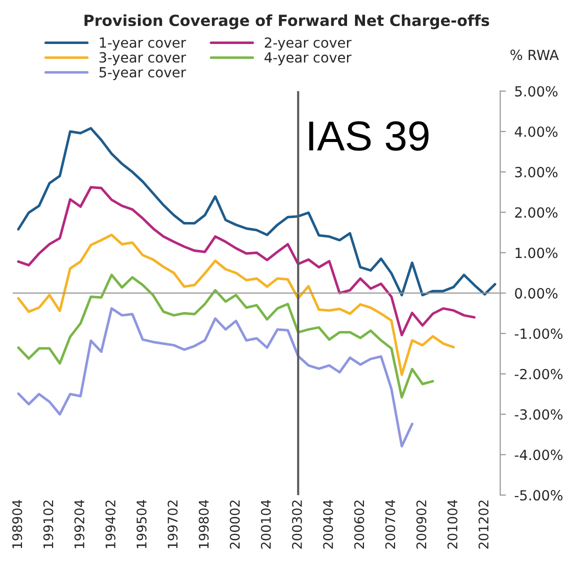  I want to click on x-tick-label: 201202, so click(483, 524).